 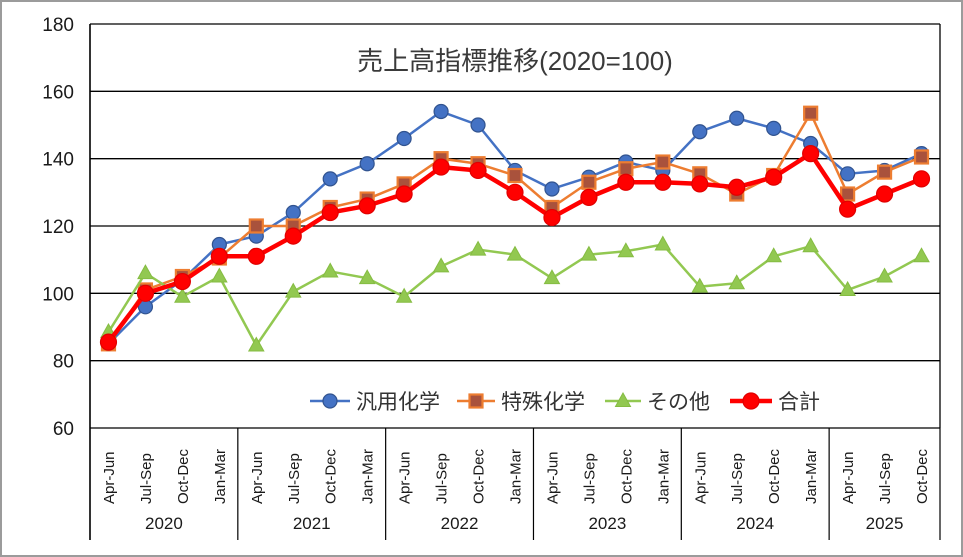 I want to click on year-label-2021: 2021, so click(x=312, y=523).